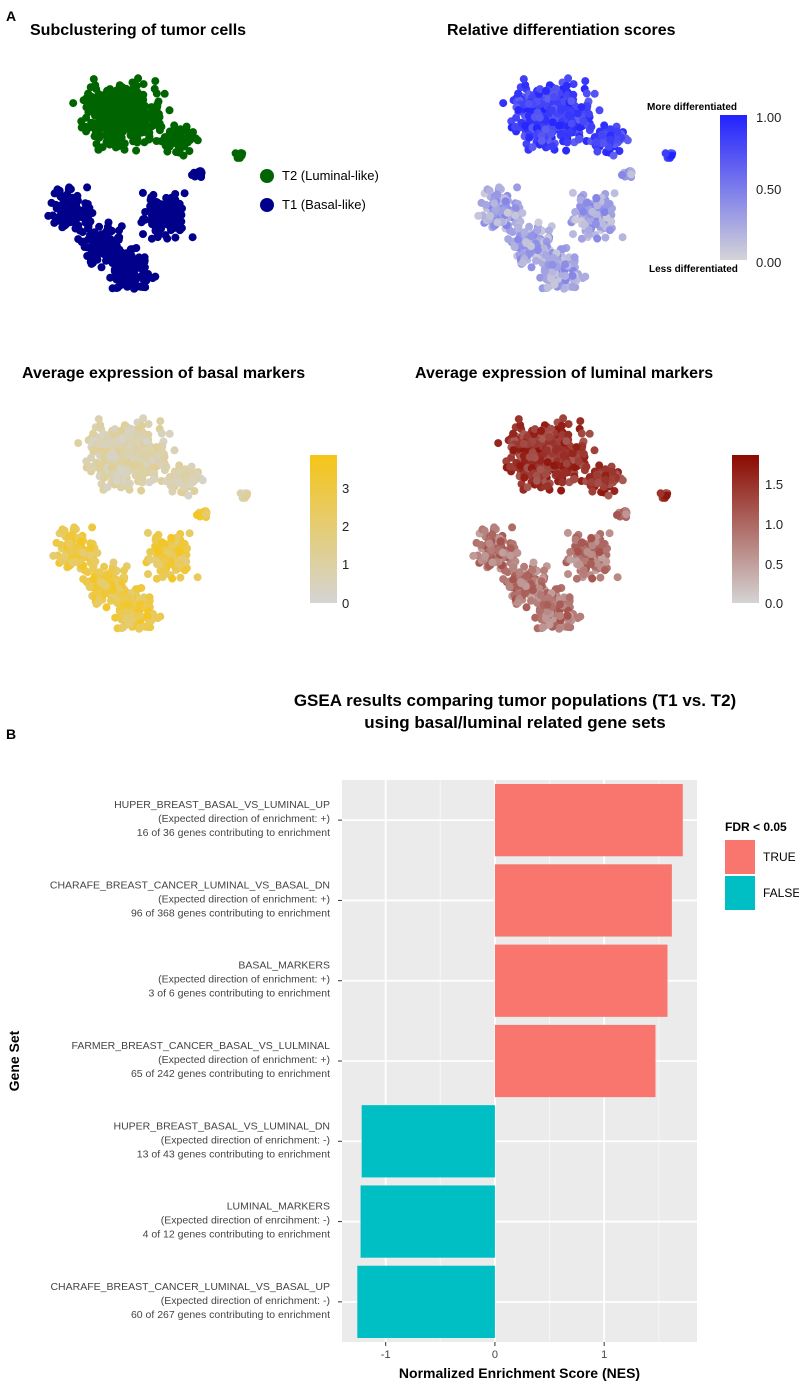 The height and width of the screenshot is (1388, 799). What do you see at coordinates (346, 526) in the screenshot?
I see `colorbar3-tick: 2` at bounding box center [346, 526].